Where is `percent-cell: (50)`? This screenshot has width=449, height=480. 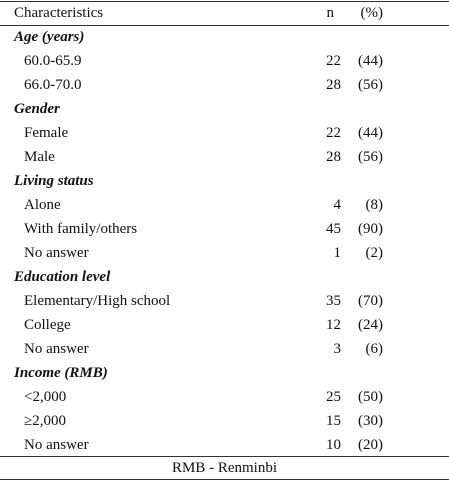
percent-cell: (50) is located at coordinates (370, 397).